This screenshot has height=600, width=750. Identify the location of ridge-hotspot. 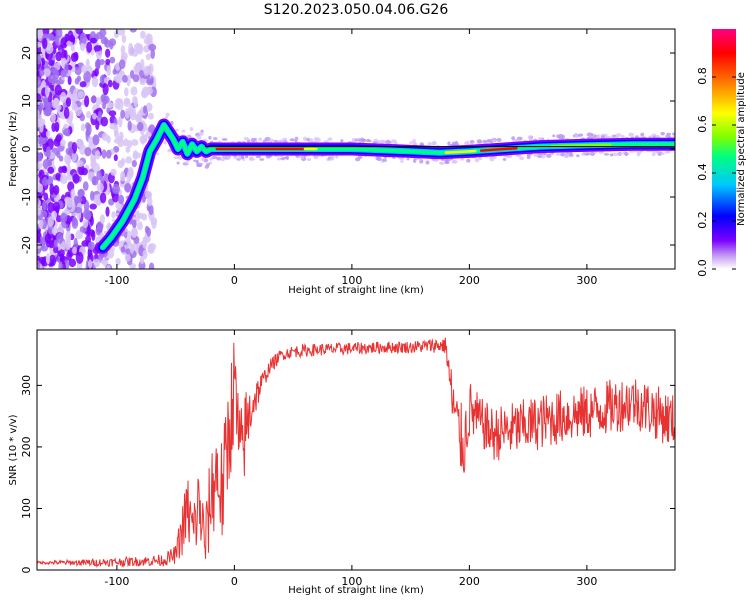
(581, 145).